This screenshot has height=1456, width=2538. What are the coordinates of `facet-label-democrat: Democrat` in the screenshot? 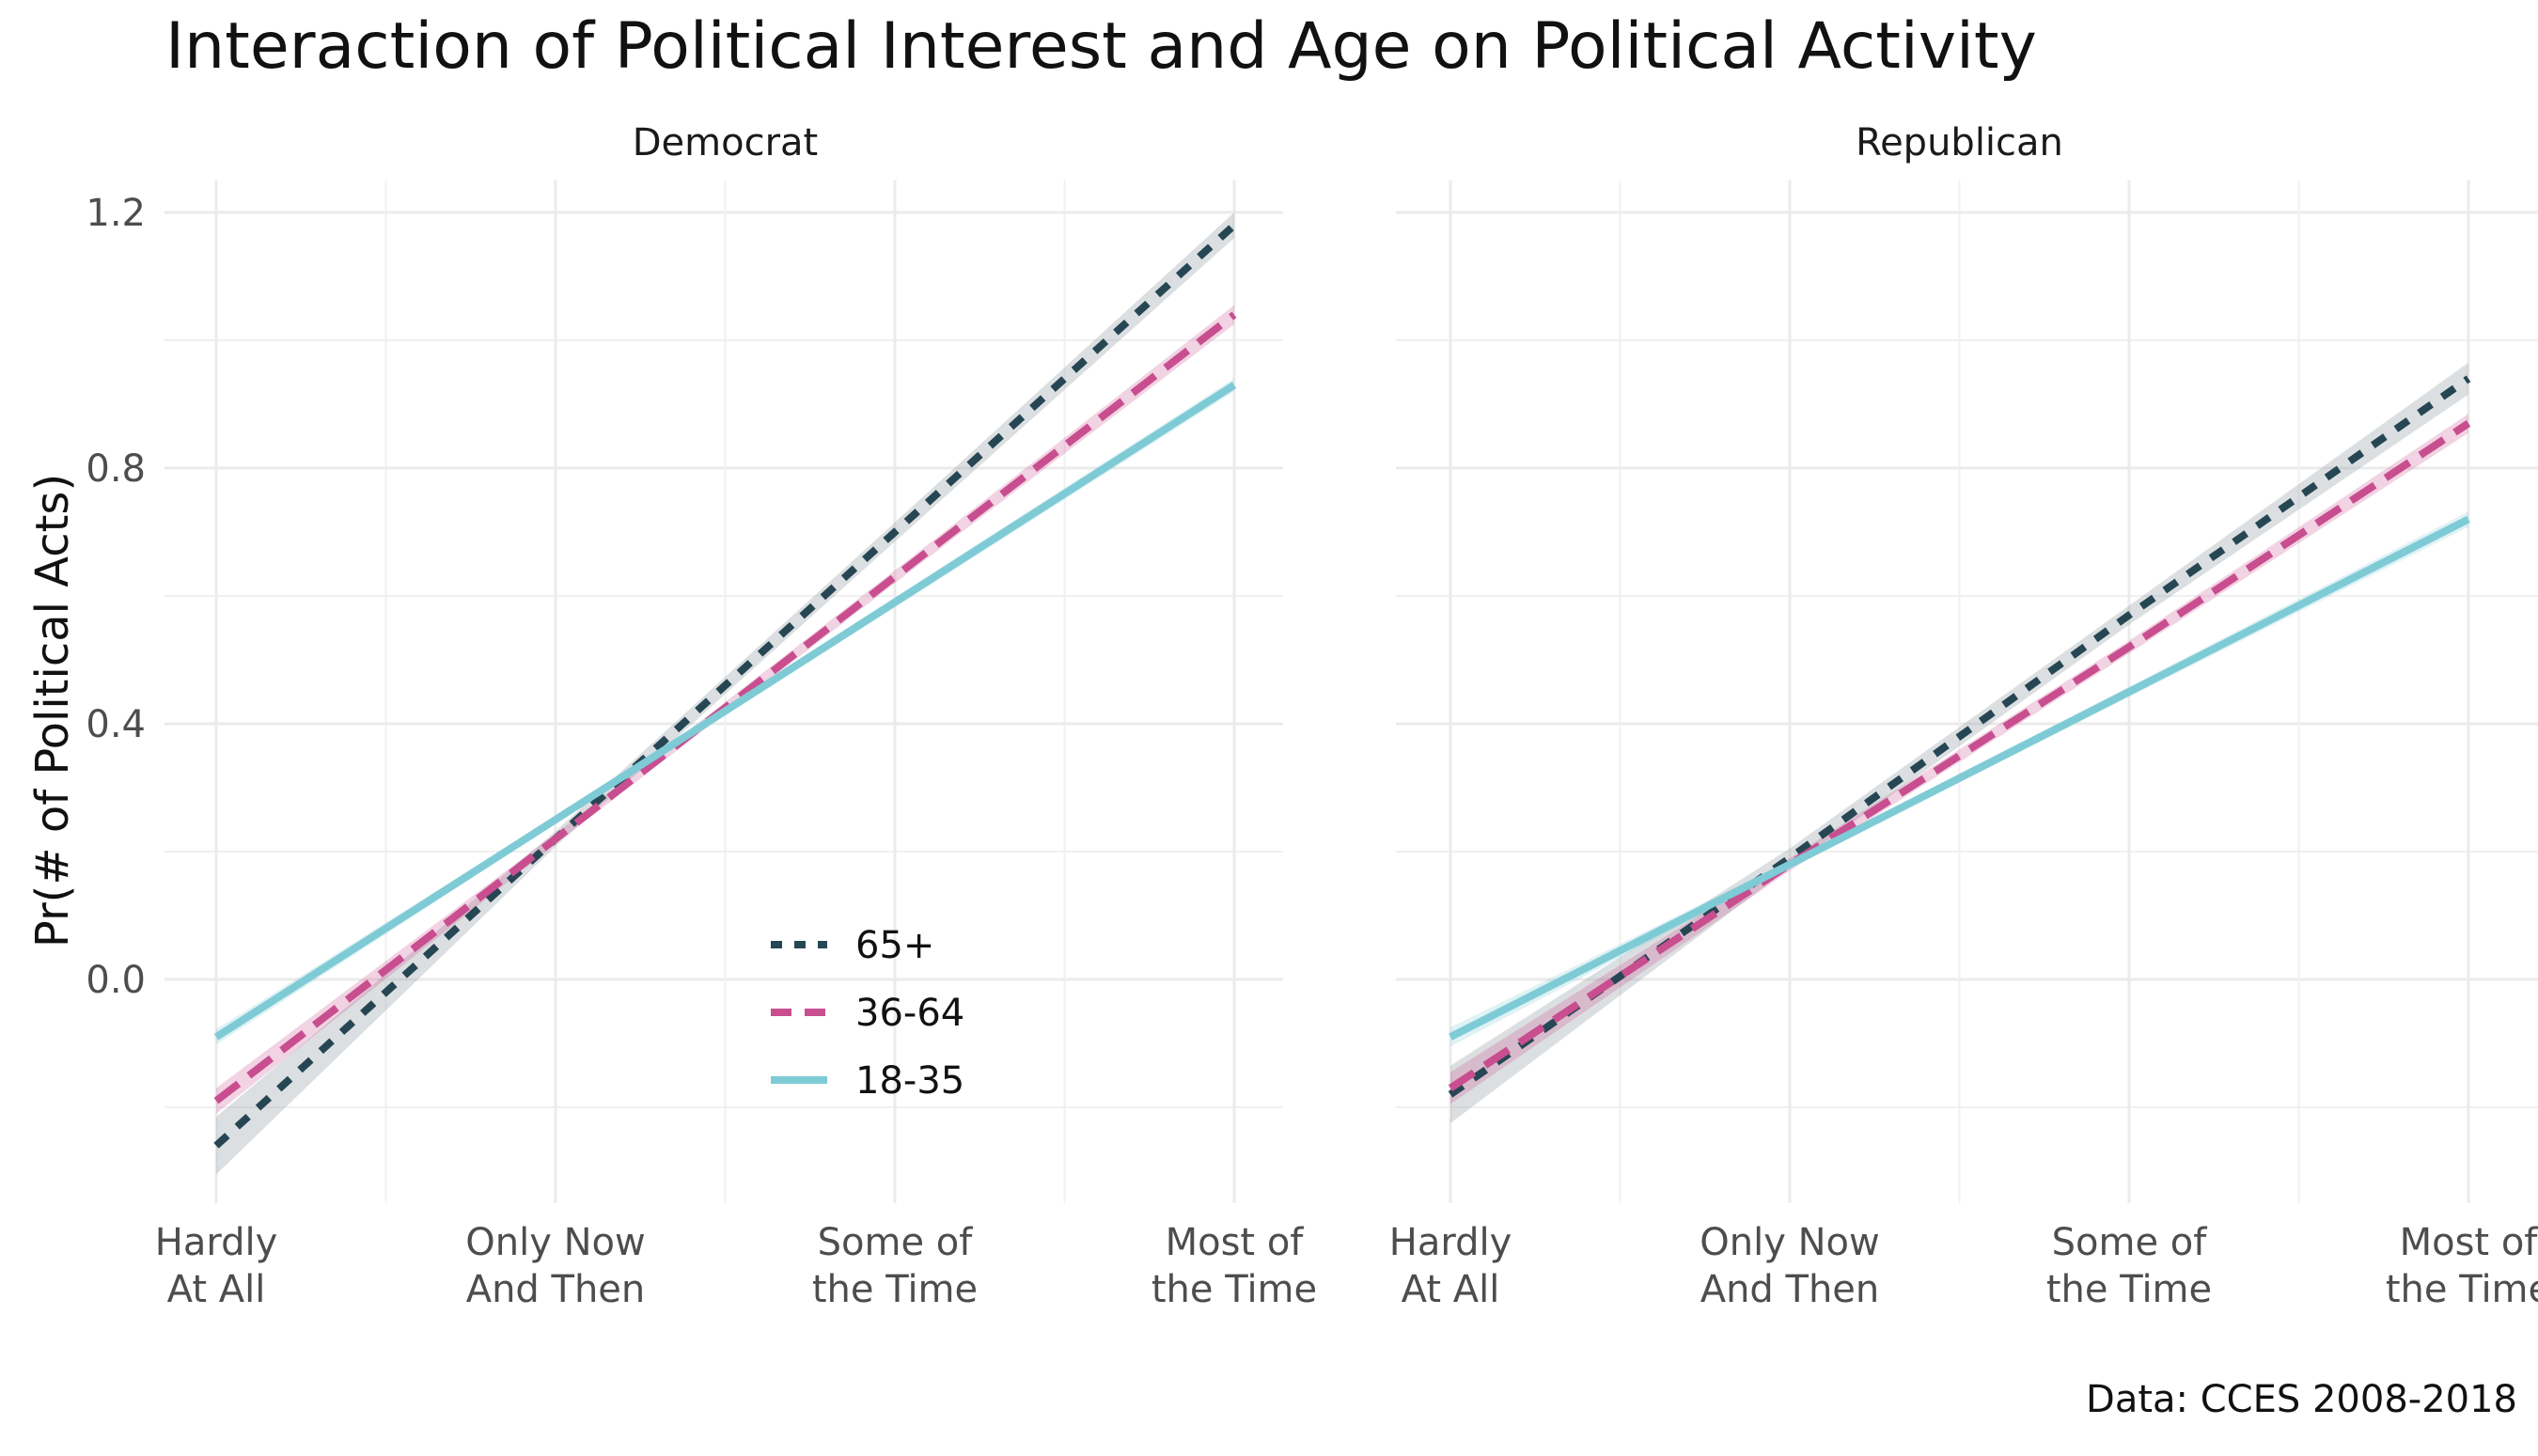 It's located at (725, 142).